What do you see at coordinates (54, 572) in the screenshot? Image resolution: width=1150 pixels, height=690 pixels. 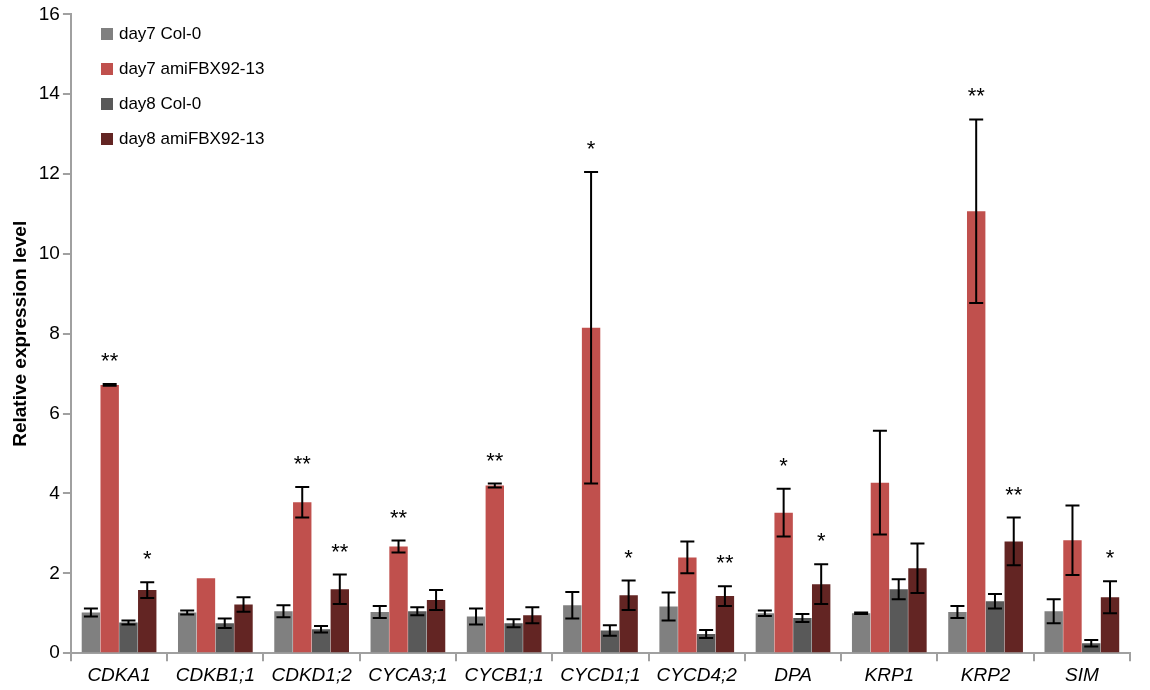 I see `y-tick-label: 2` at bounding box center [54, 572].